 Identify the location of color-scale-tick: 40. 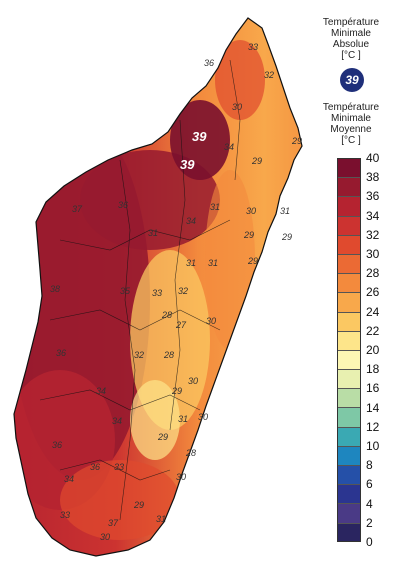
(373, 158).